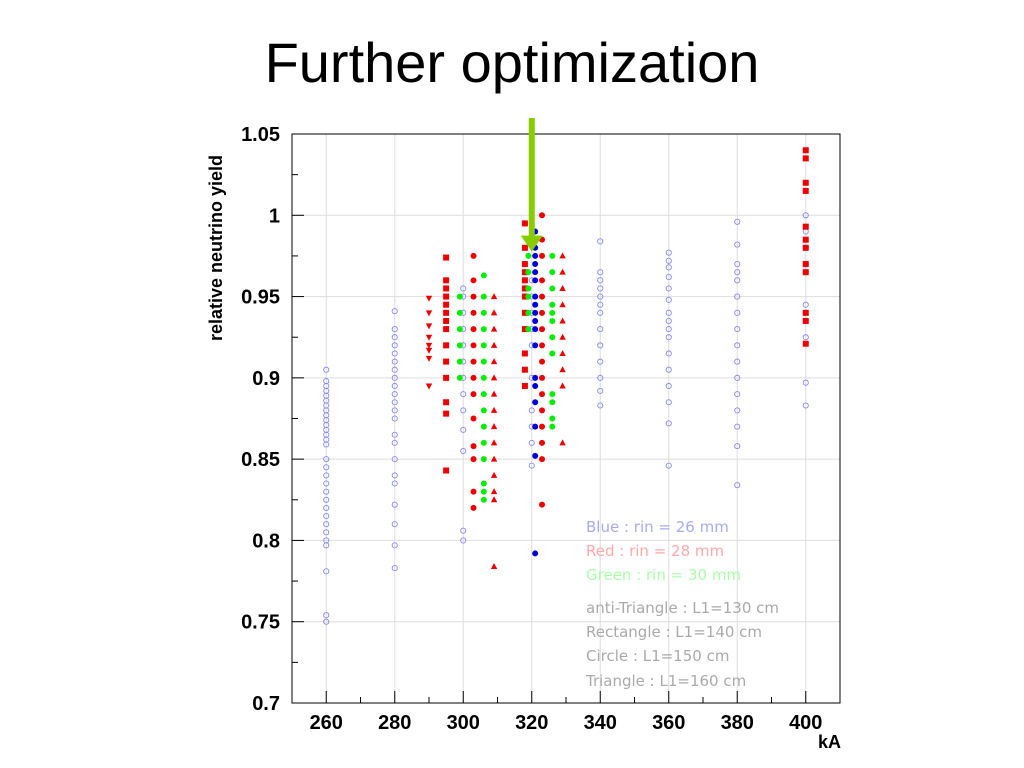 This screenshot has width=1024, height=768. Describe the element at coordinates (272, 419) in the screenshot. I see `y-axis: 0.7 0.75 0.8 0.85 0.9 0.95 1 1.05` at that location.